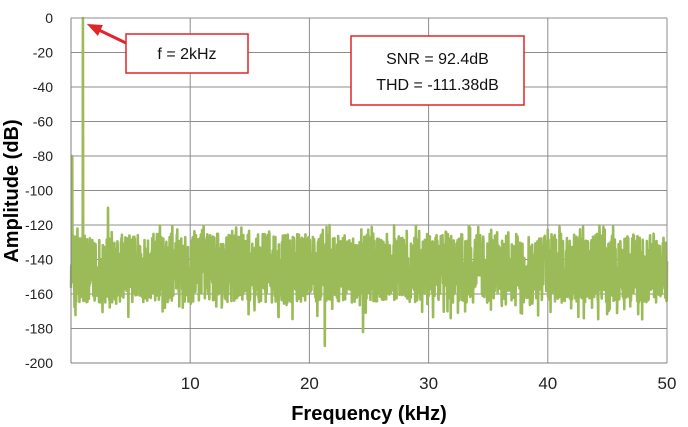  I want to click on y-axis-title: Amplitude (dB), so click(12, 190).